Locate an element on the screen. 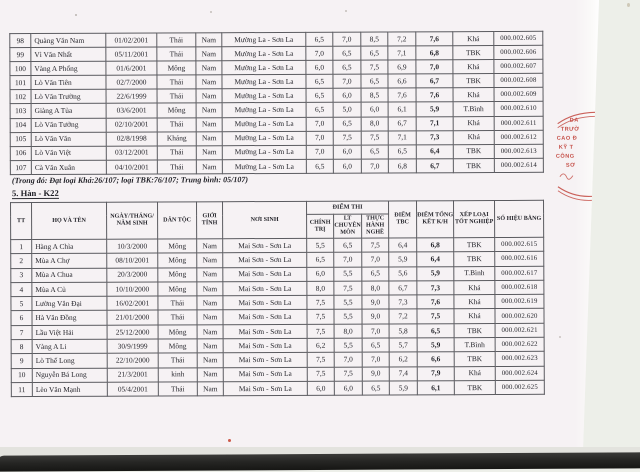 Image resolution: width=640 pixels, height=472 pixels. cell-average-score: 5,7 is located at coordinates (403, 345).